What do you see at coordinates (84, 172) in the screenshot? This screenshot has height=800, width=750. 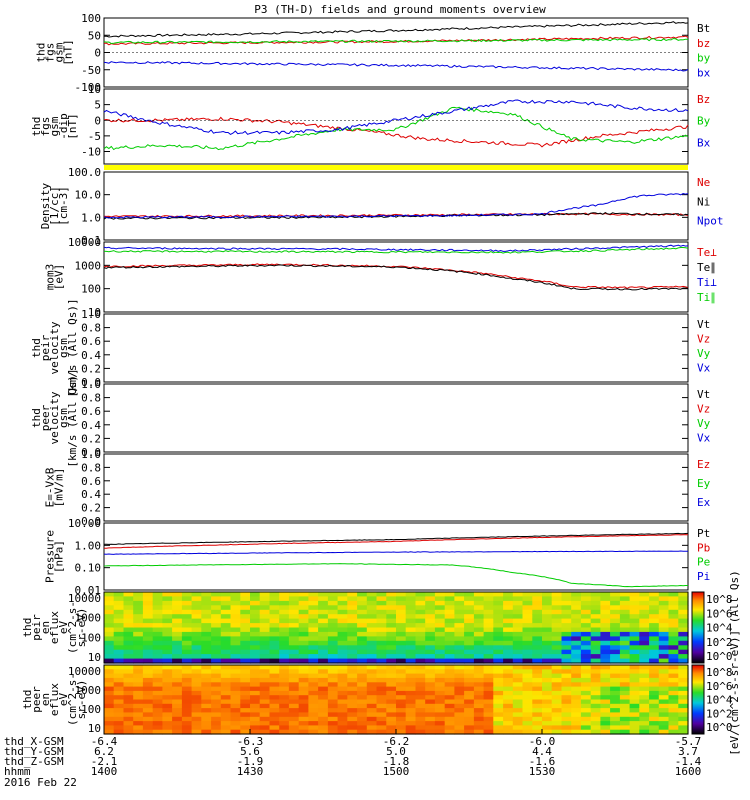 I see `p3-tick-label: 100.0` at bounding box center [84, 172].